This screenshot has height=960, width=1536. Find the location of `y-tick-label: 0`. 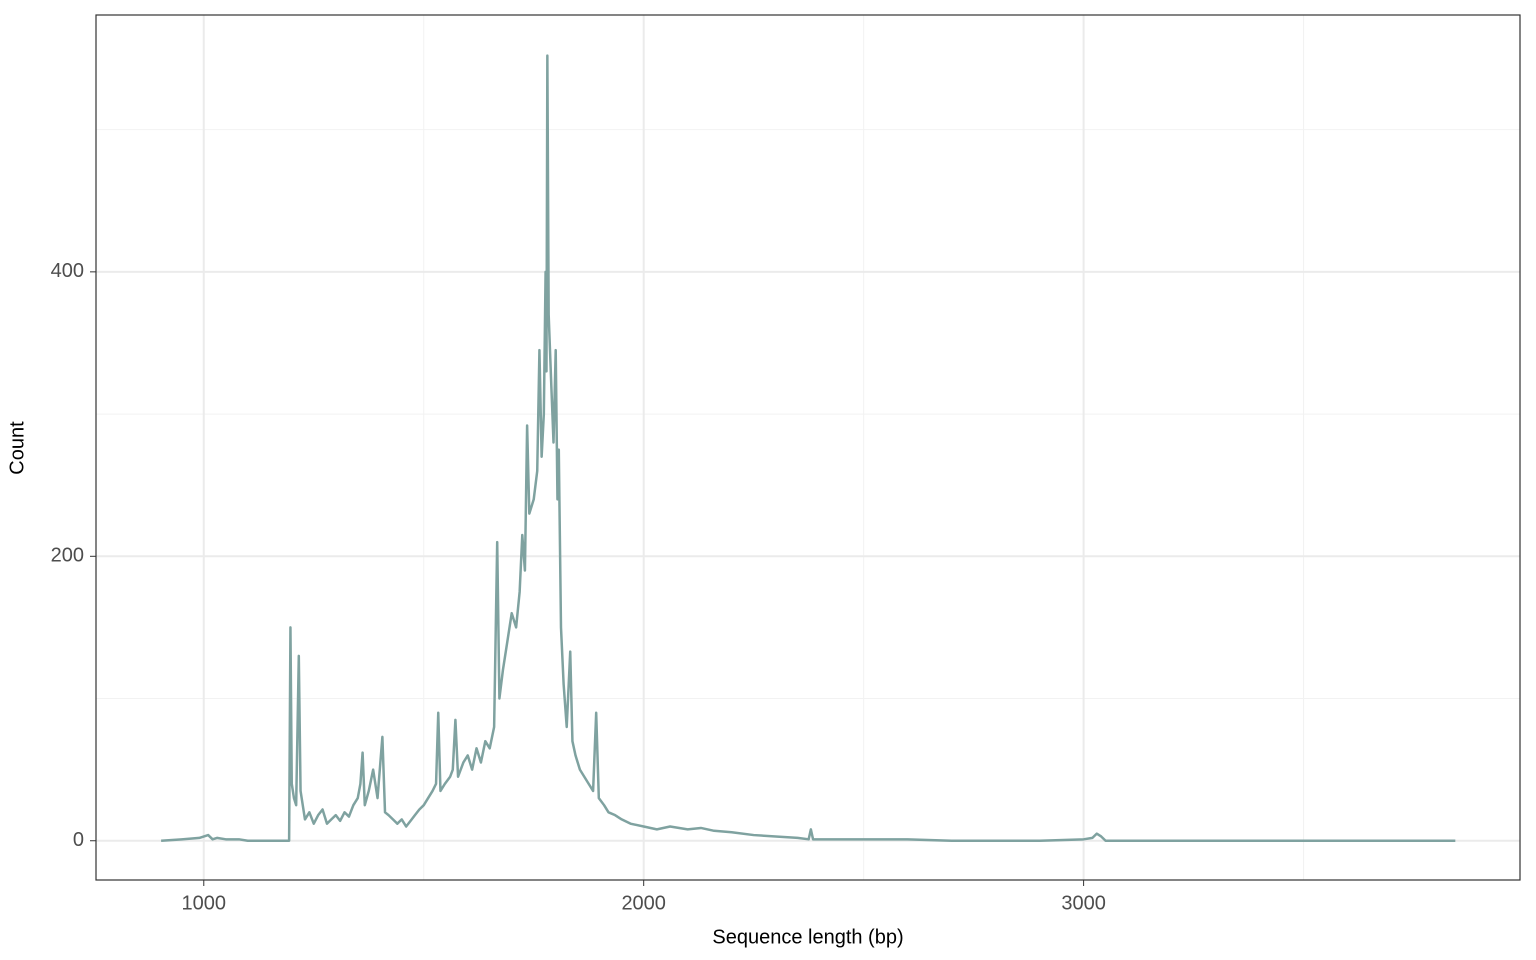

y-tick-label: 0 is located at coordinates (78, 840).